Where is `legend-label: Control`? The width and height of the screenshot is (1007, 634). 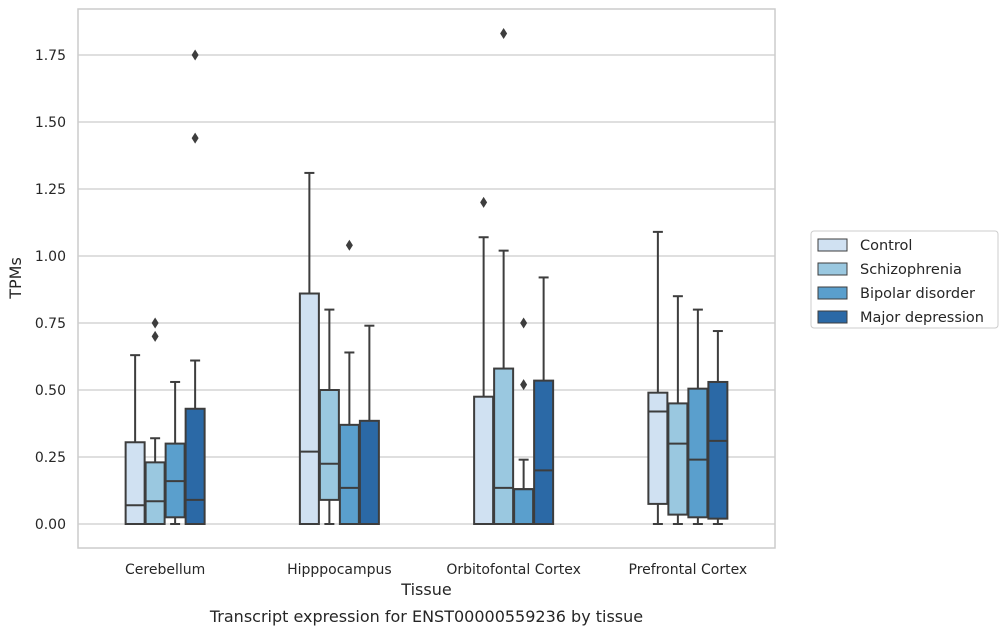 legend-label: Control is located at coordinates (886, 246).